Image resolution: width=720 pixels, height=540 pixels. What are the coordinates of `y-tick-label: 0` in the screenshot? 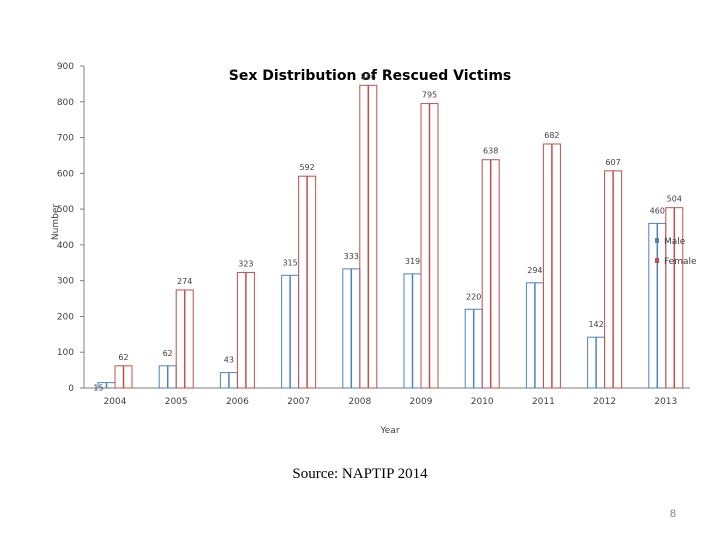 It's located at (71, 389).